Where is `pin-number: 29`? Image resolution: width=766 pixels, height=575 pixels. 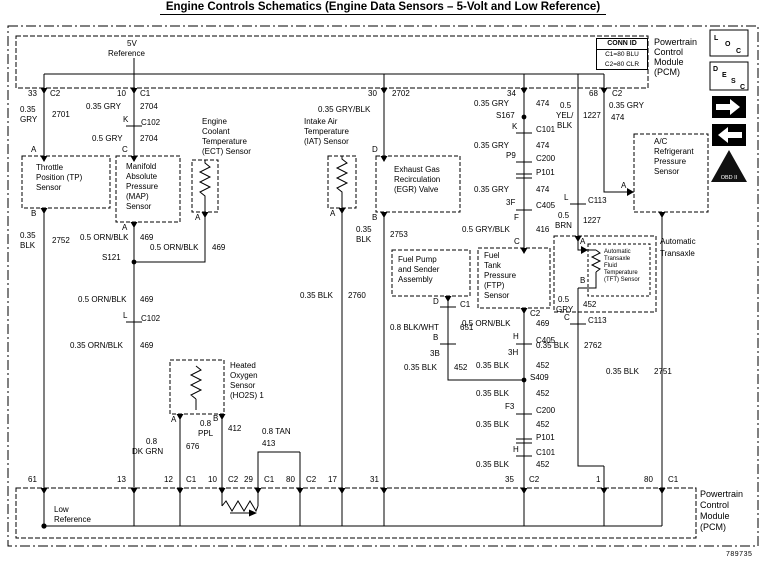
pin-number: 29 is located at coordinates (248, 479).